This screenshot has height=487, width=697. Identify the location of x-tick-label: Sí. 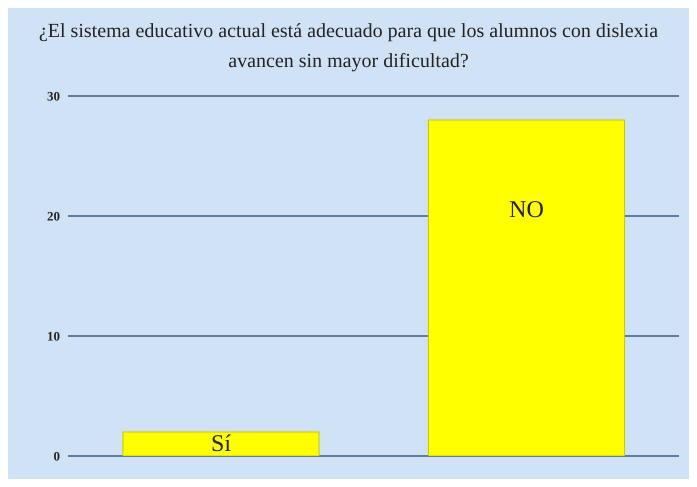
(221, 444).